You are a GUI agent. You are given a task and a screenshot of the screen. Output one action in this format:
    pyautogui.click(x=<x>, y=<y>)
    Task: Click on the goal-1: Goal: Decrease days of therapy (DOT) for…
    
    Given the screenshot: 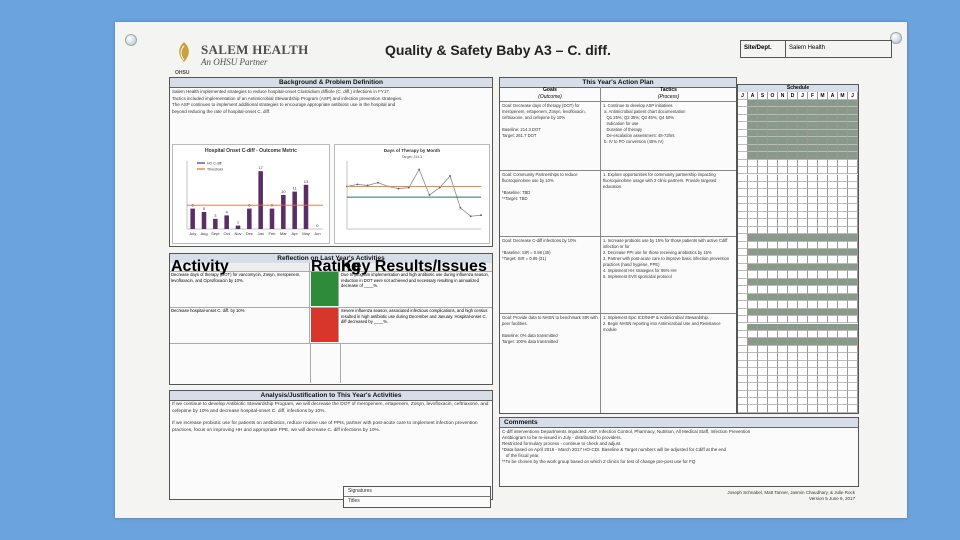 What is the action you would take?
    pyautogui.click(x=544, y=120)
    